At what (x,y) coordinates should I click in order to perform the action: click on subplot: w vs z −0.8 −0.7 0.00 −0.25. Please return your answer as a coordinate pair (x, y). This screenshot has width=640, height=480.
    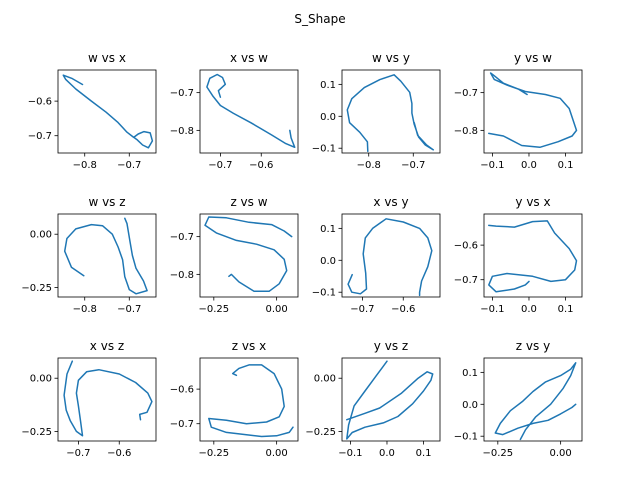
    Looking at the image, I should click on (89, 255).